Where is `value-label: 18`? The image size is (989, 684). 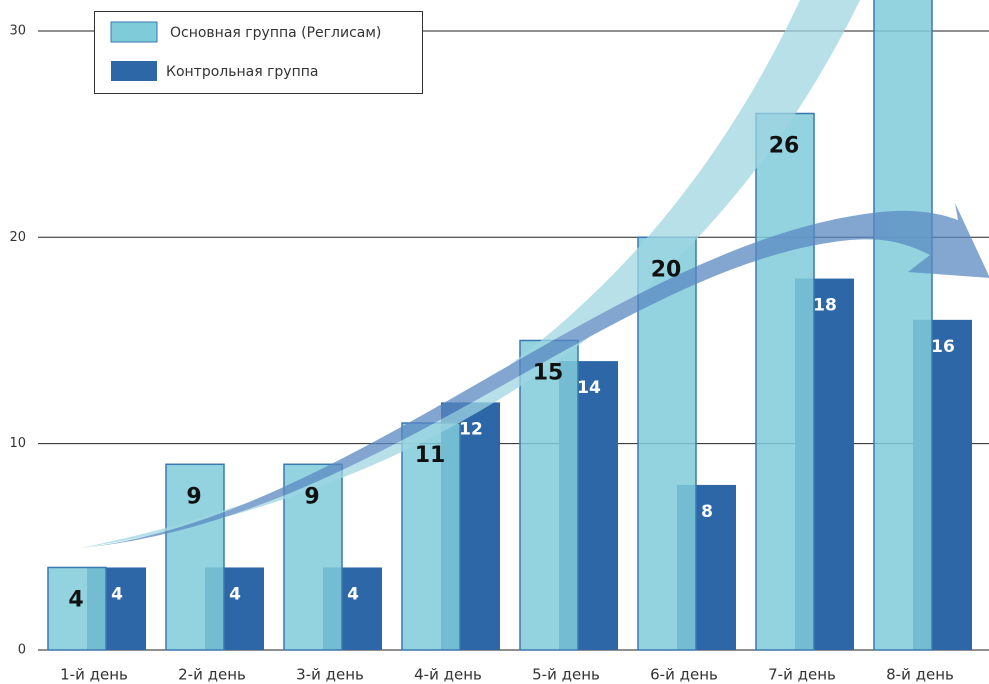 value-label: 18 is located at coordinates (825, 306).